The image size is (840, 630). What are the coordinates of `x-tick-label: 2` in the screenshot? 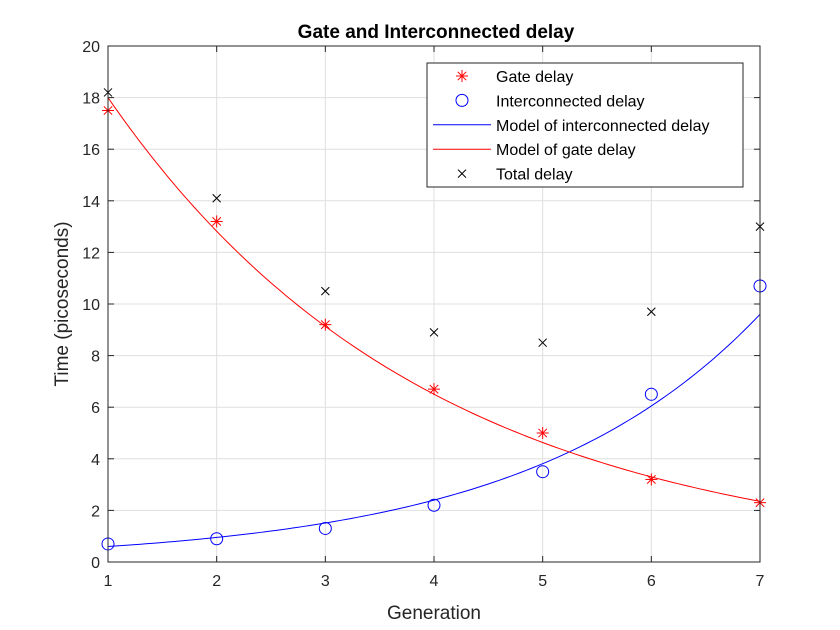 It's located at (216, 581).